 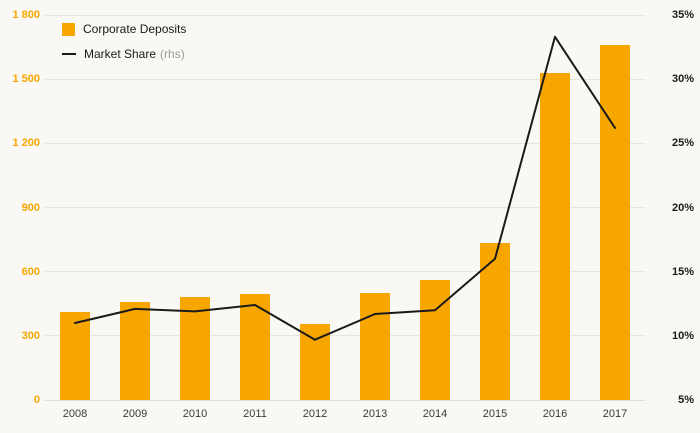 What do you see at coordinates (135, 29) in the screenshot?
I see `legend-label-corporate-deposits: Corporate Deposits` at bounding box center [135, 29].